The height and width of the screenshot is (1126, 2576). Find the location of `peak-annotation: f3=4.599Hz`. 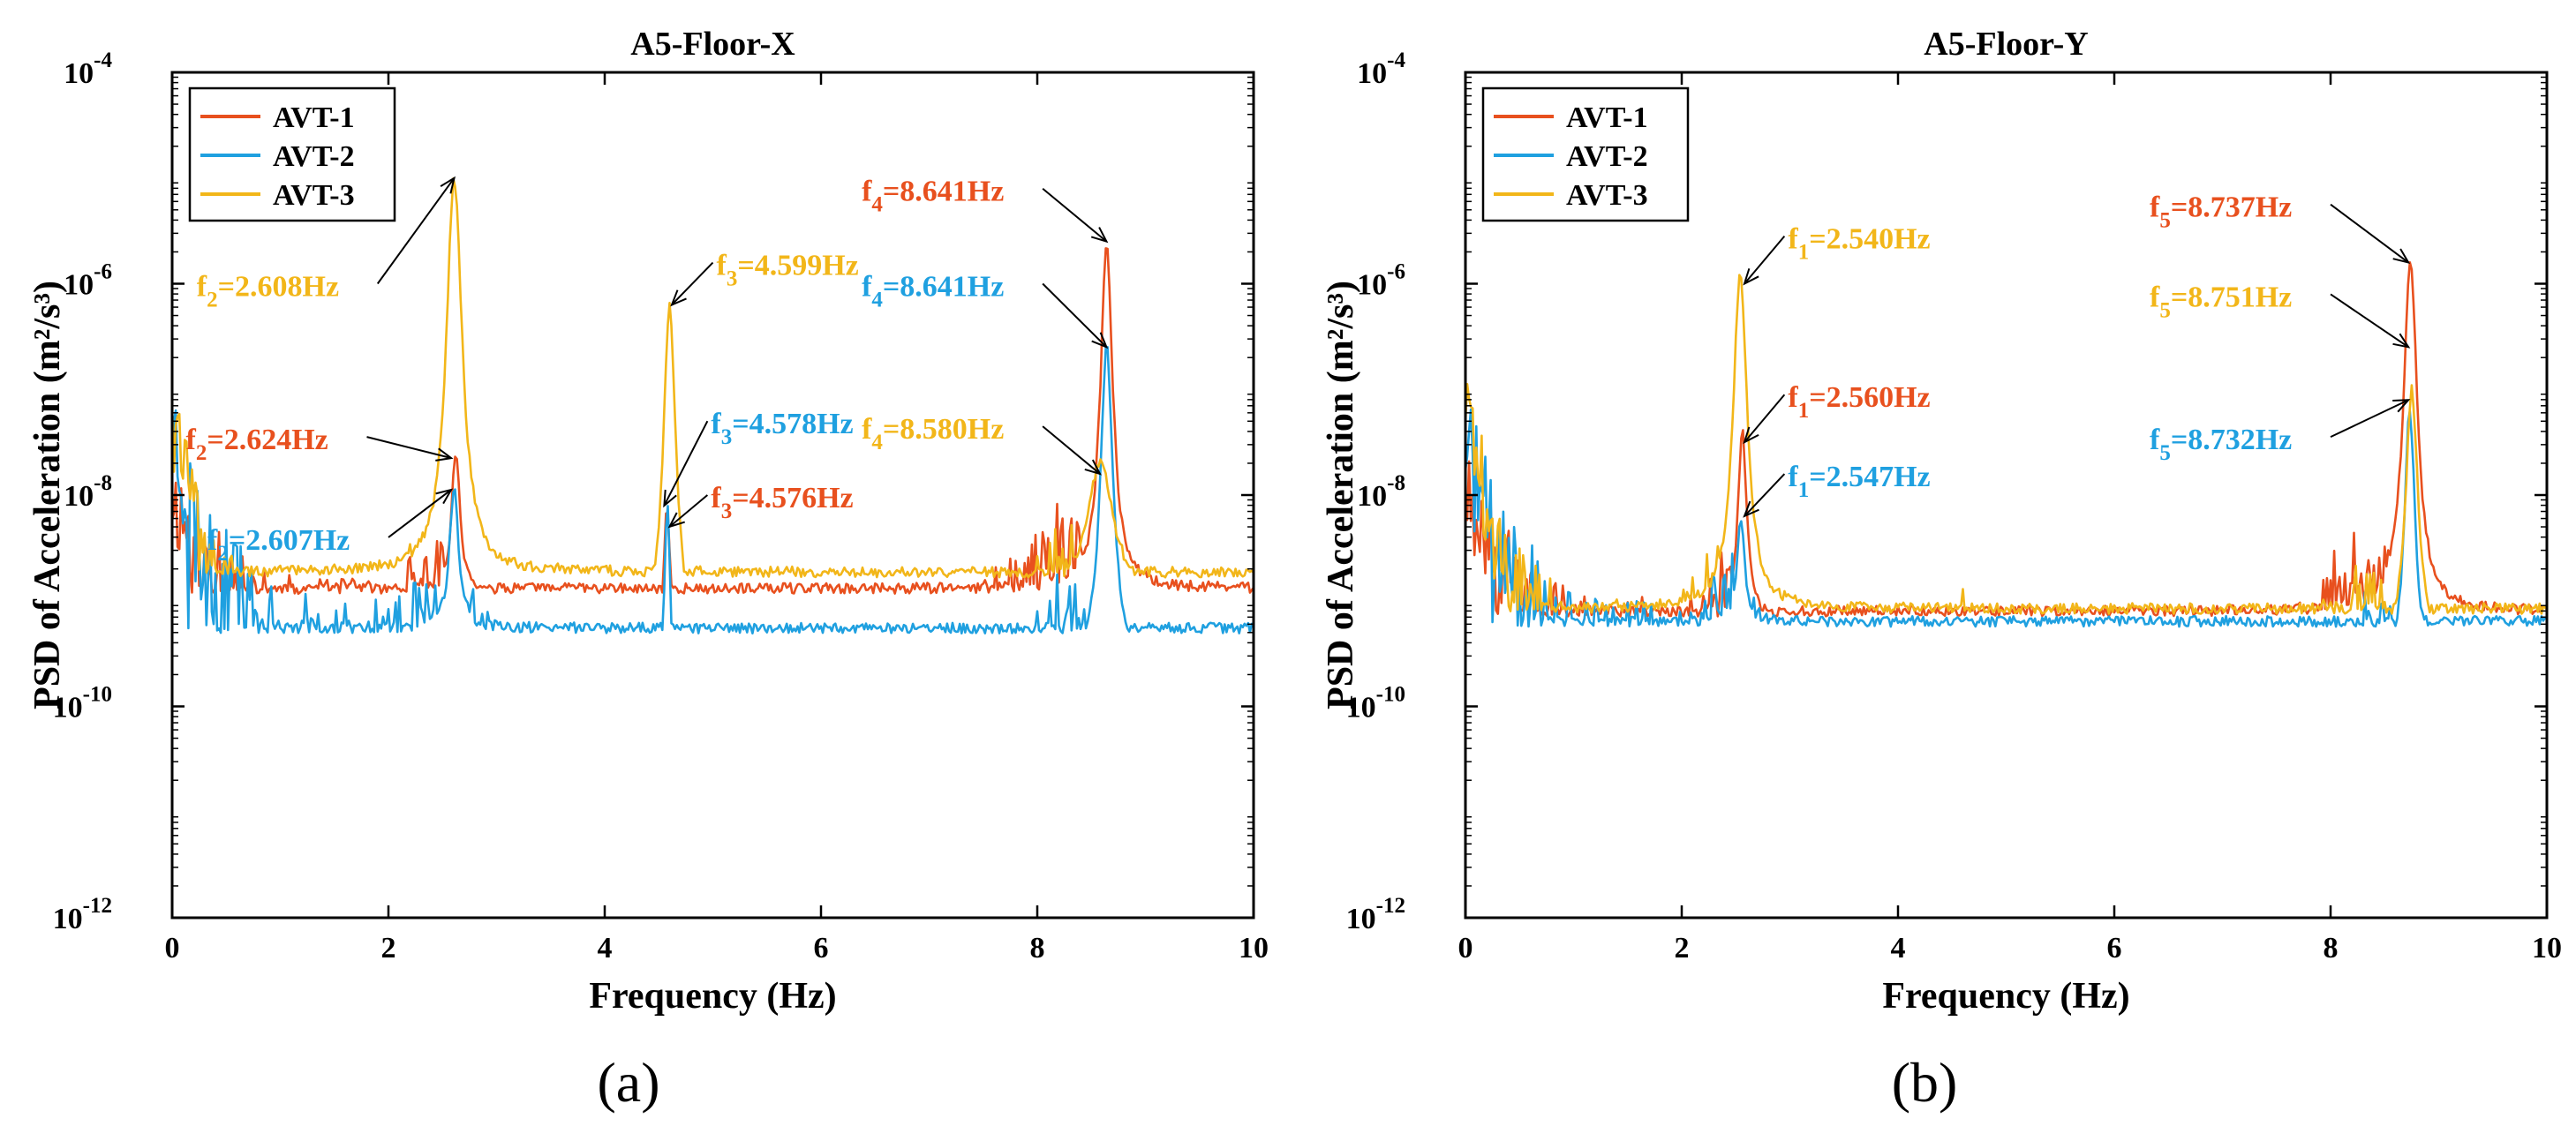

peak-annotation: f3=4.599Hz is located at coordinates (765, 278).